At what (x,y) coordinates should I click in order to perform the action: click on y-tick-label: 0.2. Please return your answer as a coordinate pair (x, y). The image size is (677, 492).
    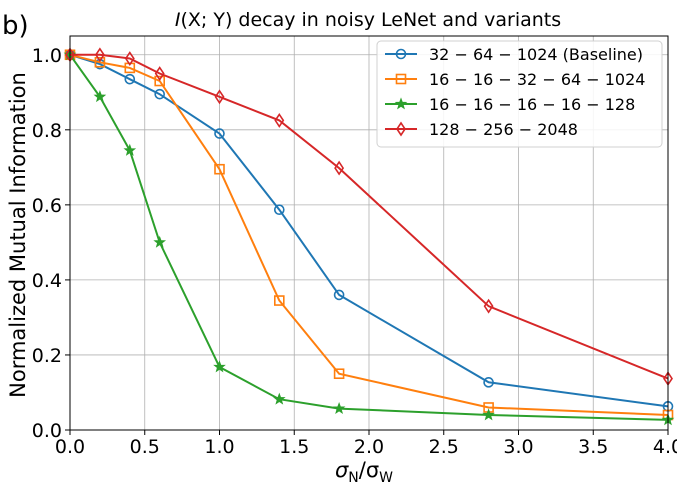
    Looking at the image, I should click on (47, 356).